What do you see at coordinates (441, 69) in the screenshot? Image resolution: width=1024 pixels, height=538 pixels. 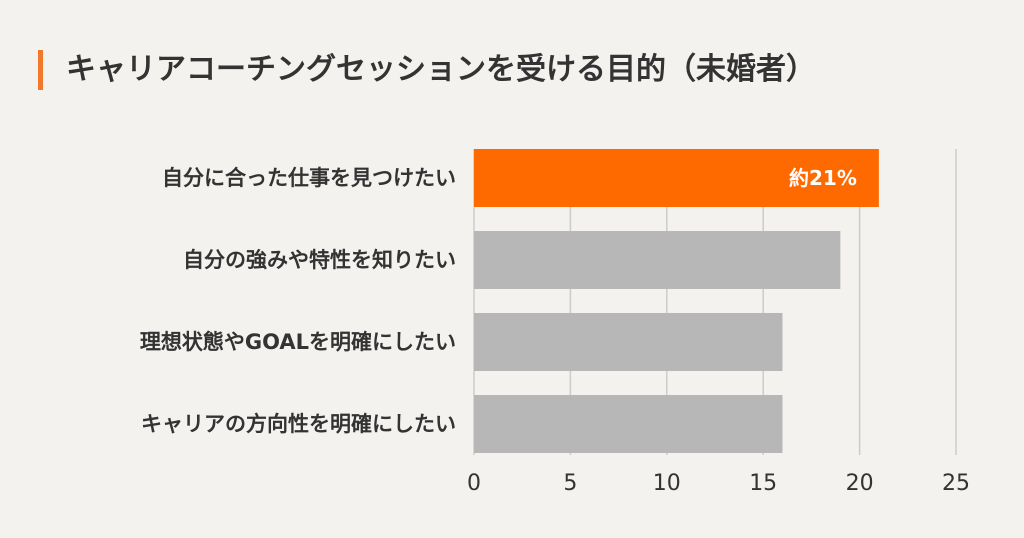 I see `chart-title: キャリアコーチングセッションを受ける目的（未婚者）` at bounding box center [441, 69].